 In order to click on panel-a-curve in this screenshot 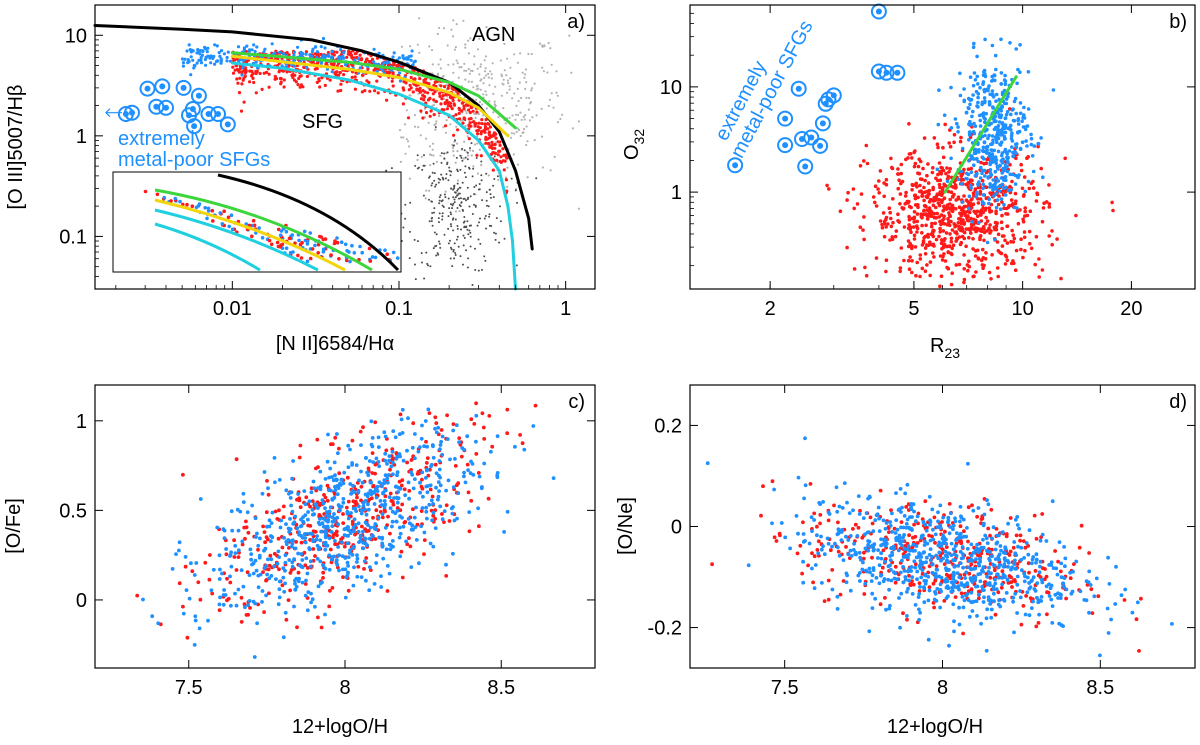, I will do `click(373, 90)`.